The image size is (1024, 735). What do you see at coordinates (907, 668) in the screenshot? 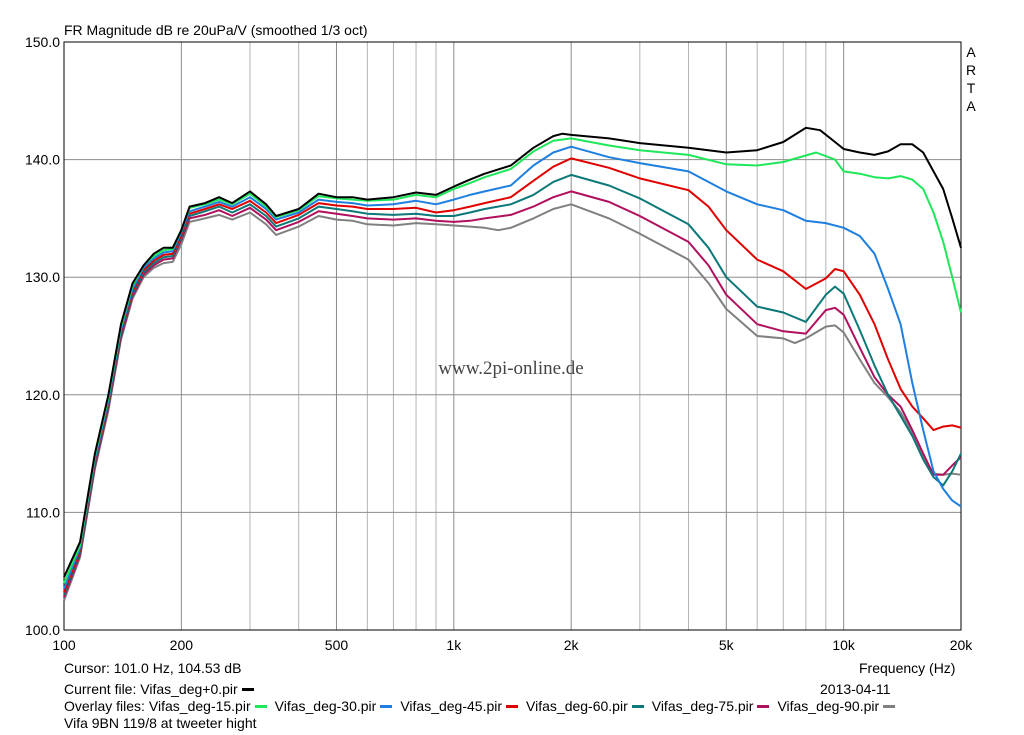
I see `x-axis-label: Frequency (Hz)` at bounding box center [907, 668].